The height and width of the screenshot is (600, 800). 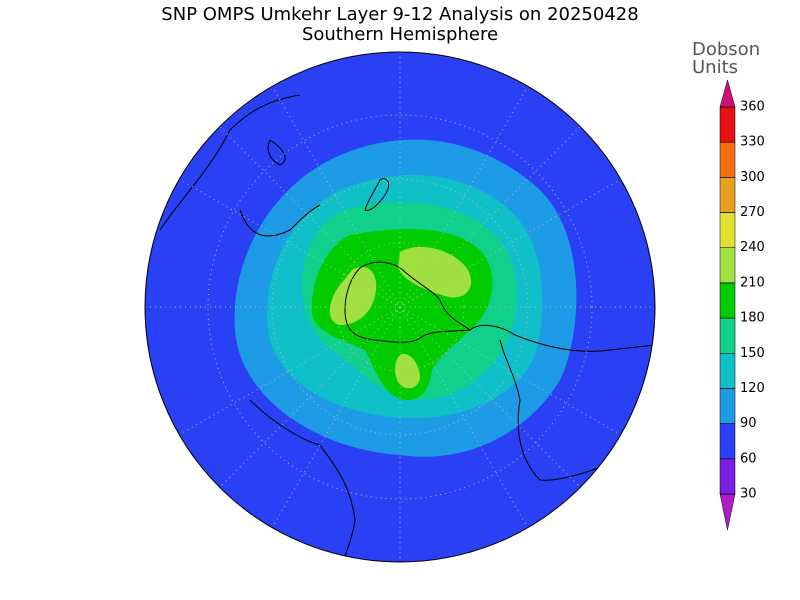 What do you see at coordinates (748, 458) in the screenshot?
I see `colorbar-tick-label: 60` at bounding box center [748, 458].